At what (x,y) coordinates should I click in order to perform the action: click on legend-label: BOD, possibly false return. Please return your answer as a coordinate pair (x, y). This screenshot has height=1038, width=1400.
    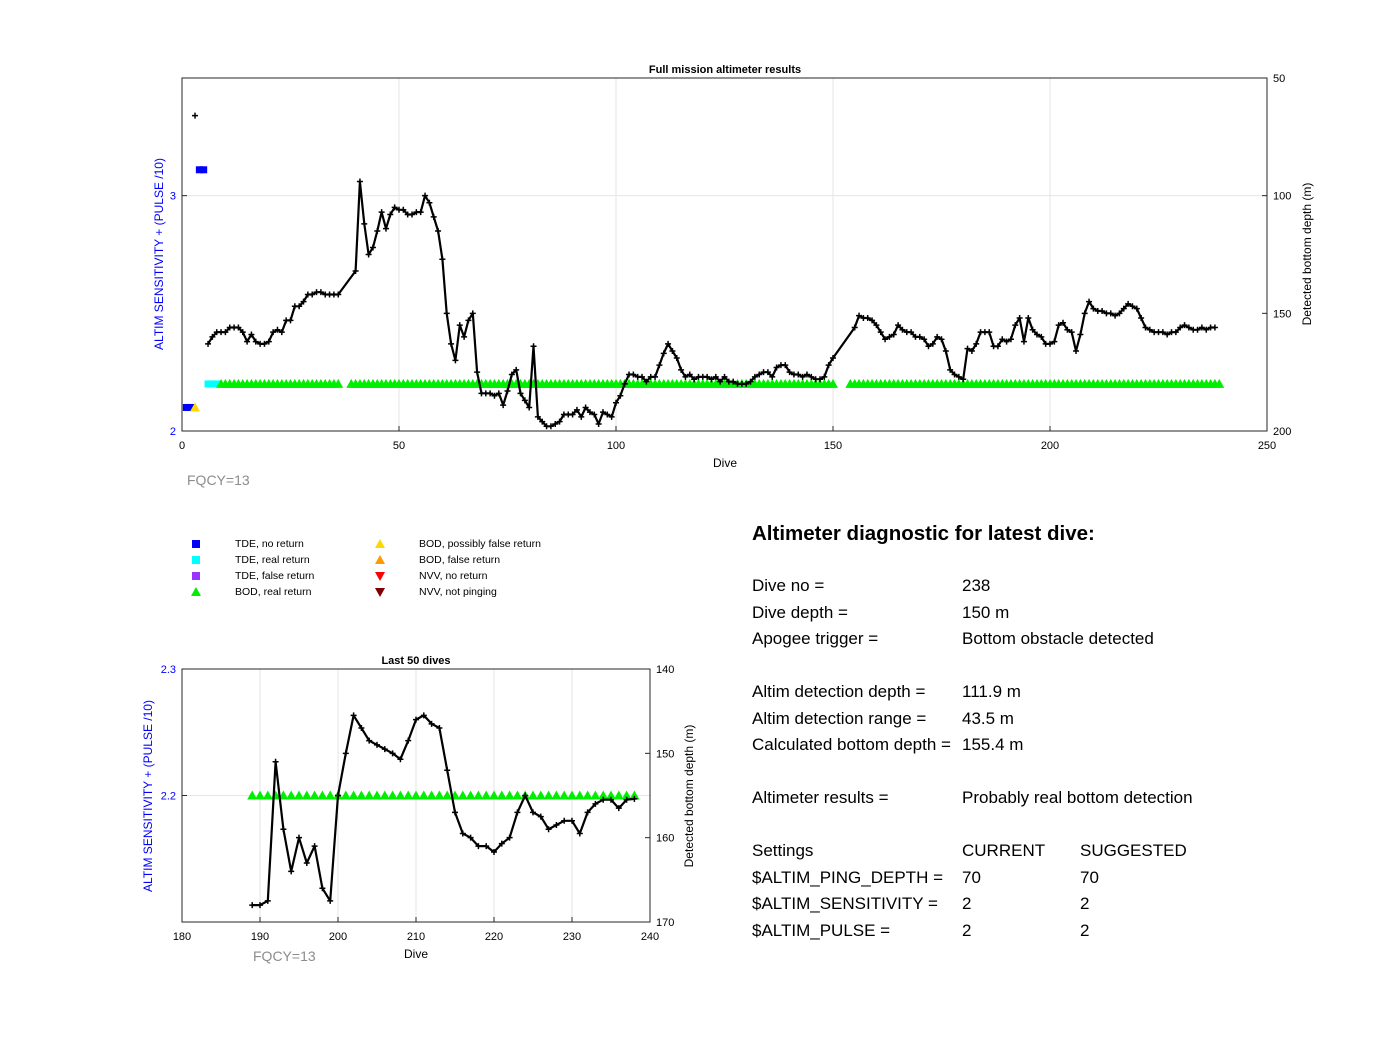
    Looking at the image, I should click on (480, 544).